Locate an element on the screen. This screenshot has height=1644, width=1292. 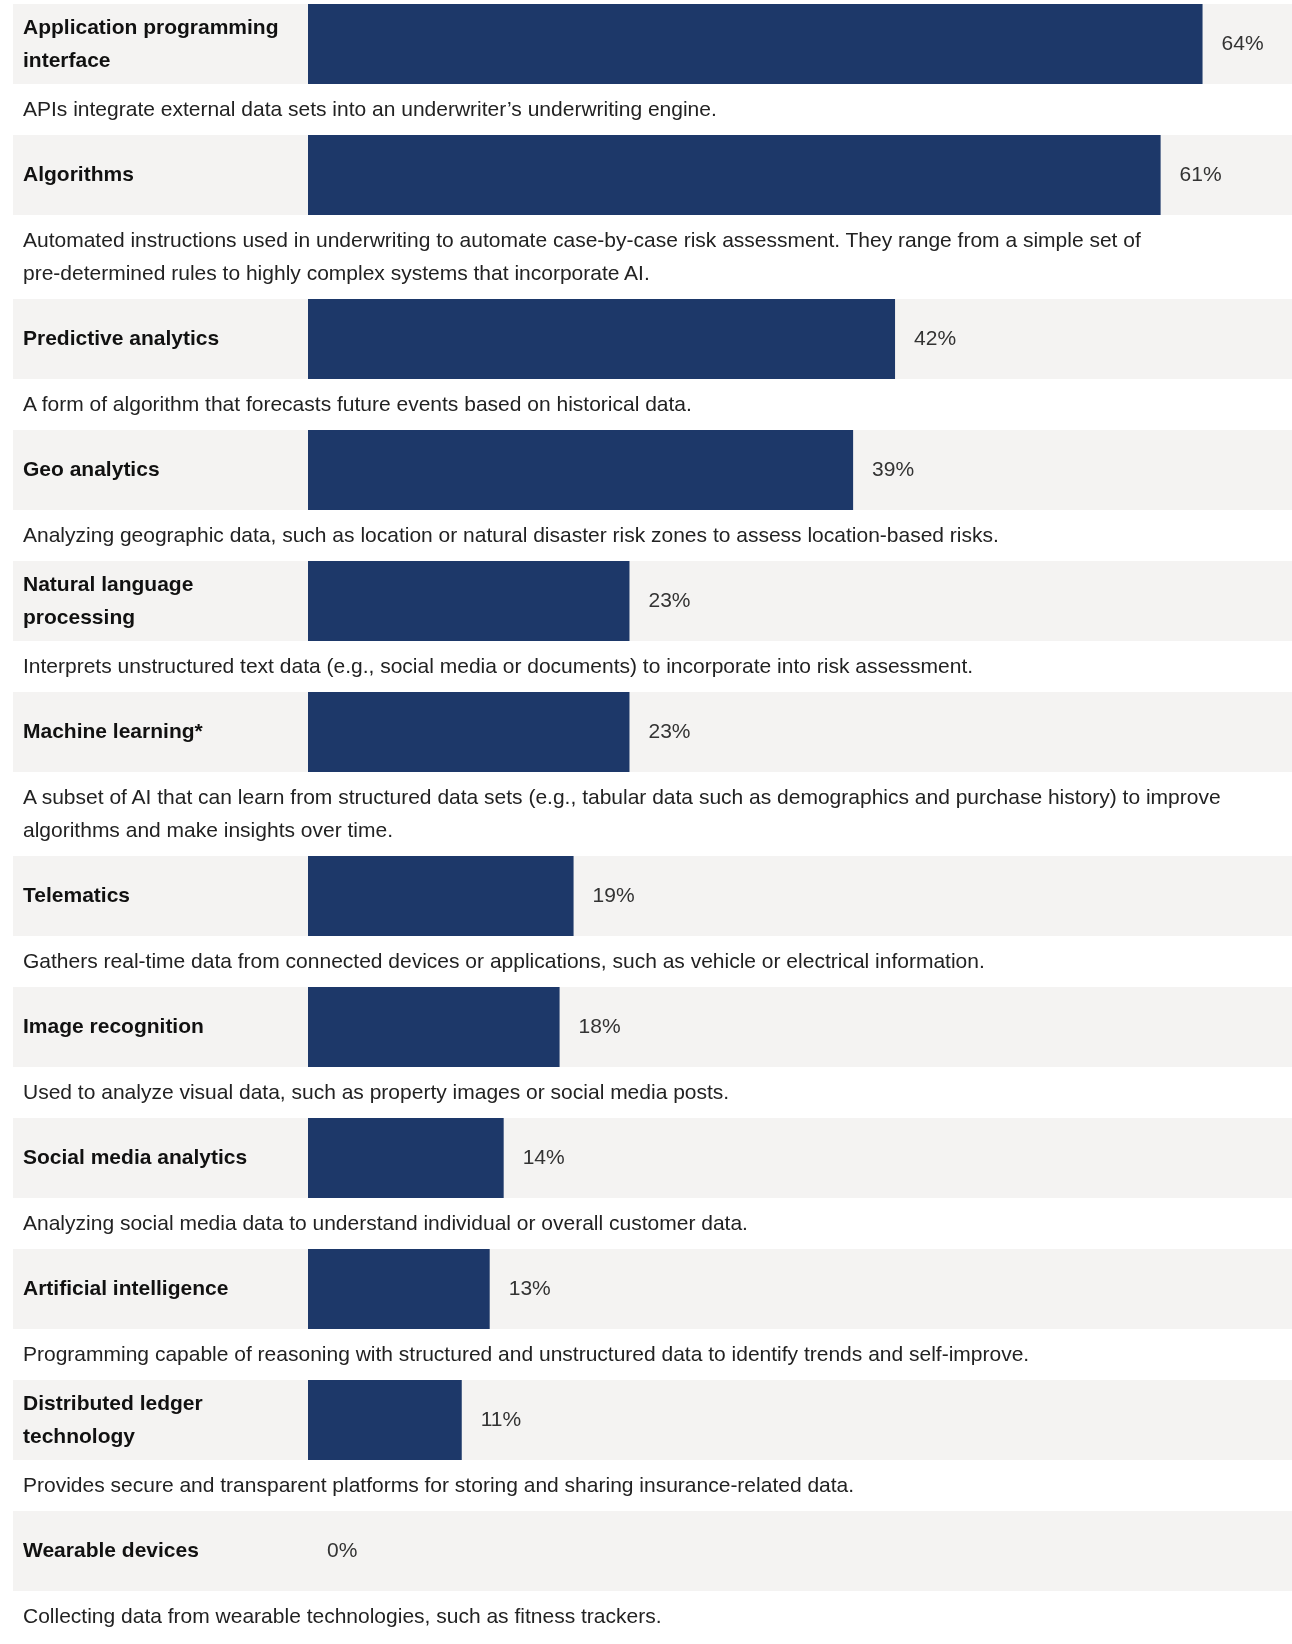
y-tick-label: Artificial intelligence is located at coordinates (126, 1287).